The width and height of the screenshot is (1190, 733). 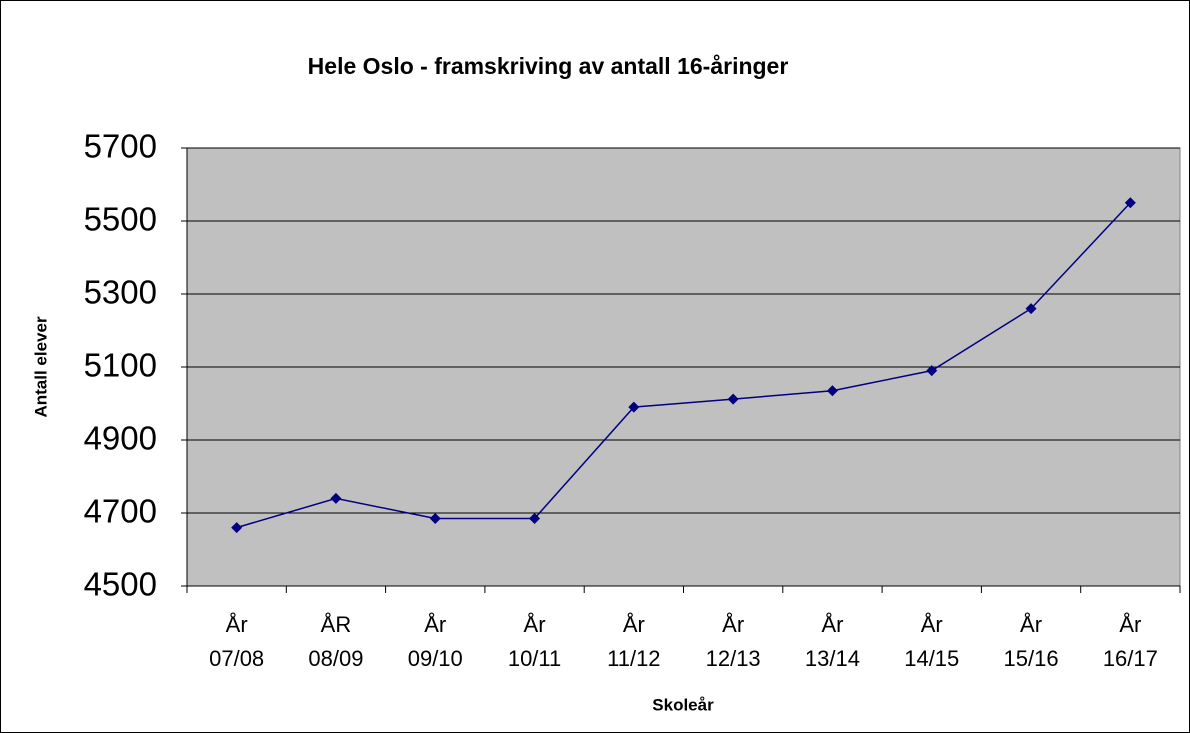 I want to click on y-tick-label: 4900, so click(x=120, y=438).